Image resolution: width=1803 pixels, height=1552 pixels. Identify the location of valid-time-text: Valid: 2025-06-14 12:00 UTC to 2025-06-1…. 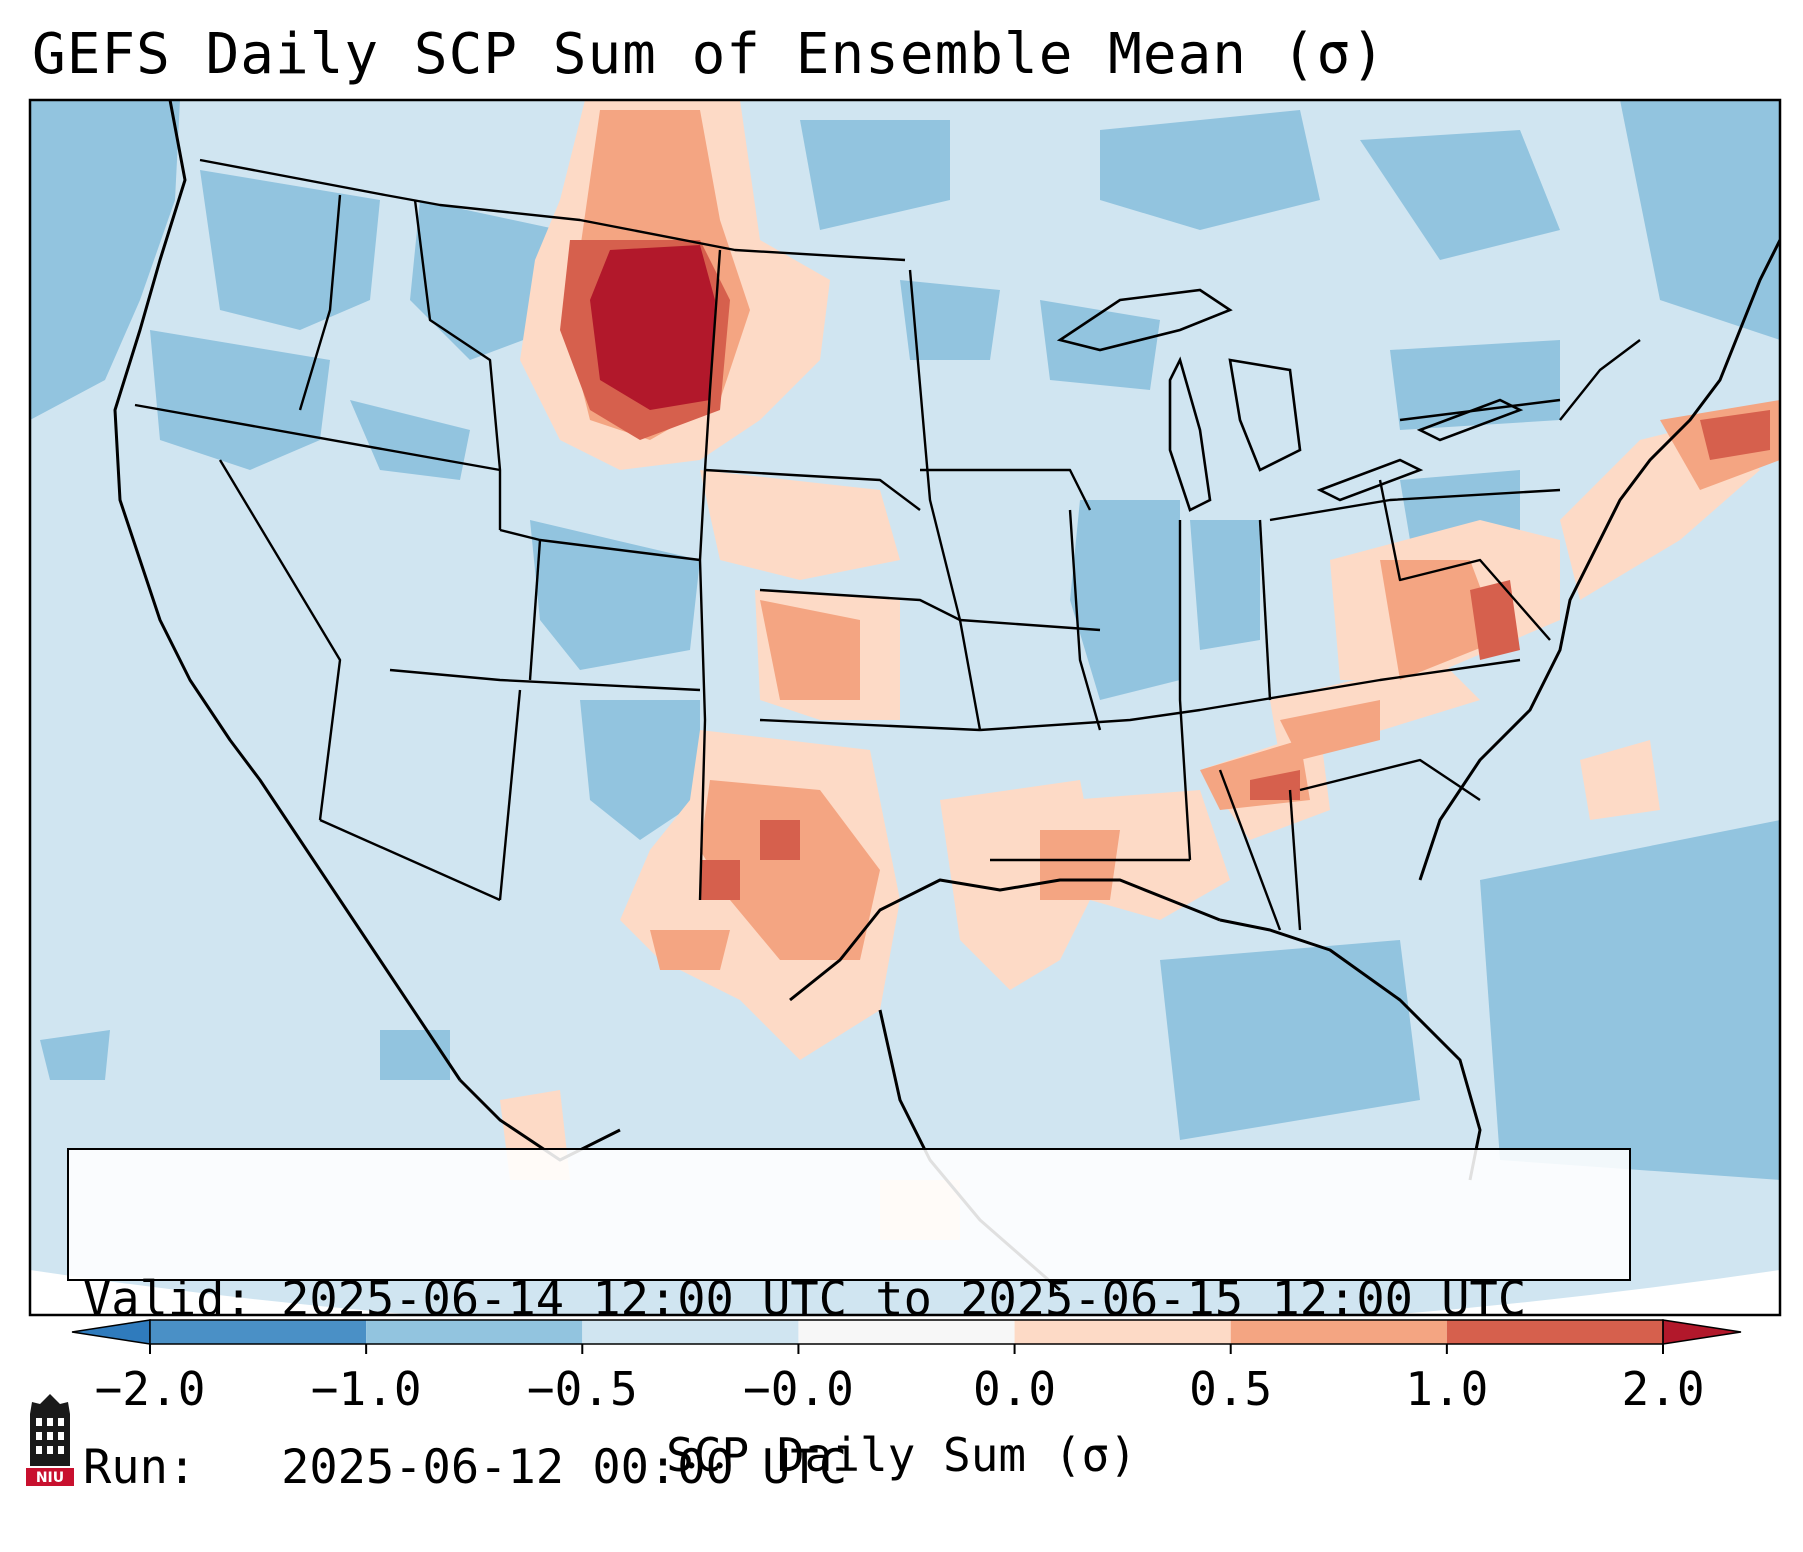
(805, 1299).